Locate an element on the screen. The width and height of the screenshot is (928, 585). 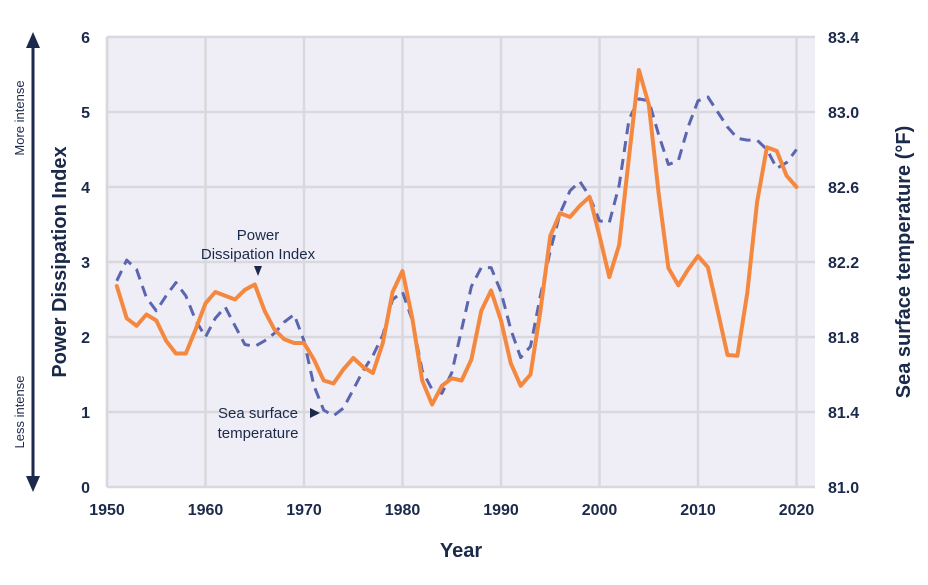
y-right-tick-label: 81.8 is located at coordinates (843, 338).